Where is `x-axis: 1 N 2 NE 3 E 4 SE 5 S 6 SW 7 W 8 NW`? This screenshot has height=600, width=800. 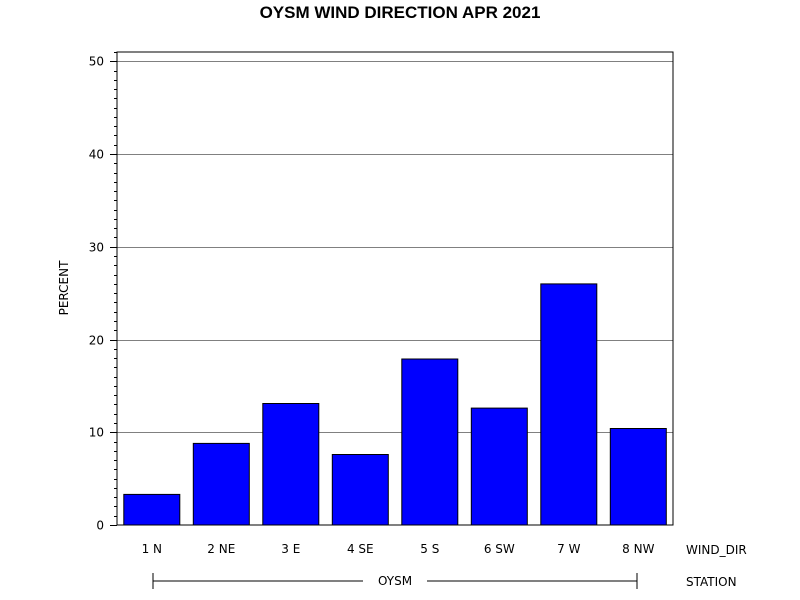
x-axis: 1 N 2 NE 3 E 4 SE 5 S 6 SW 7 W 8 NW is located at coordinates (398, 549).